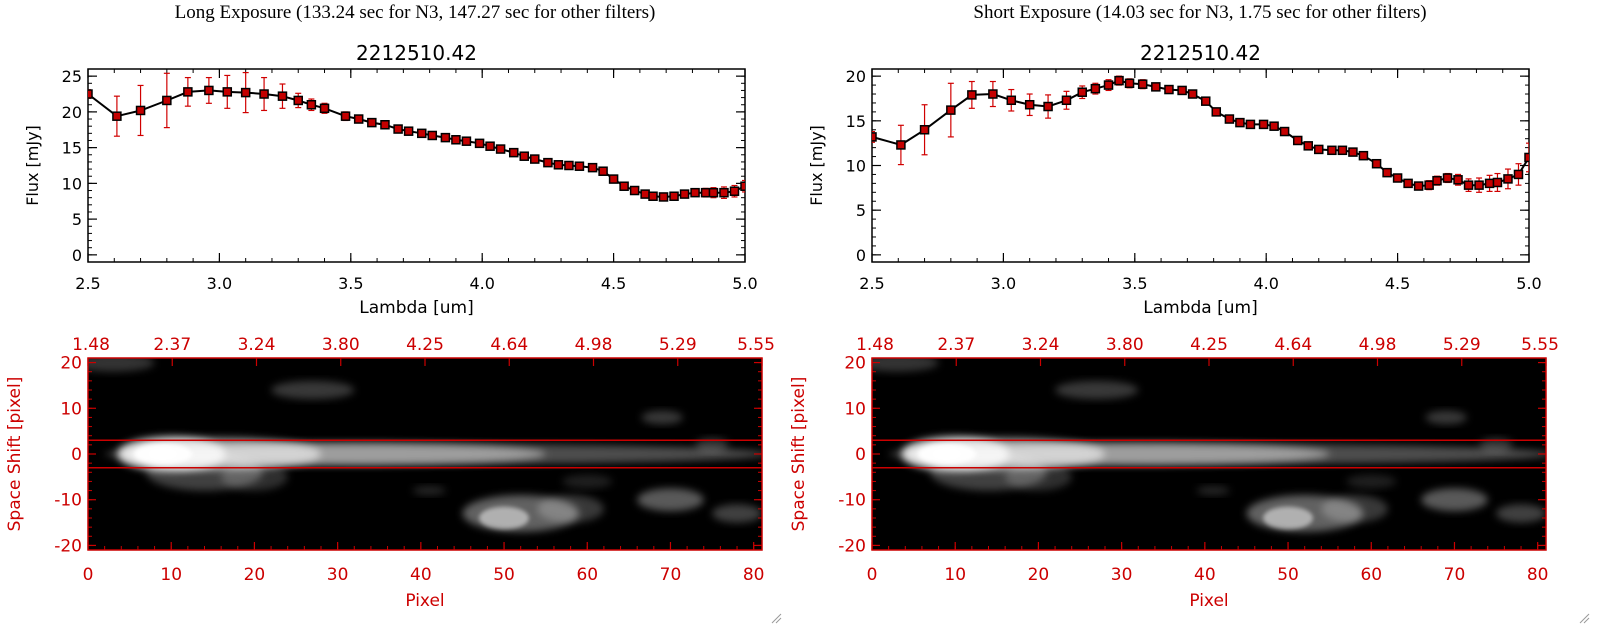 This screenshot has width=1600, height=630. I want to click on x-tick-label: 3.0, so click(1003, 283).